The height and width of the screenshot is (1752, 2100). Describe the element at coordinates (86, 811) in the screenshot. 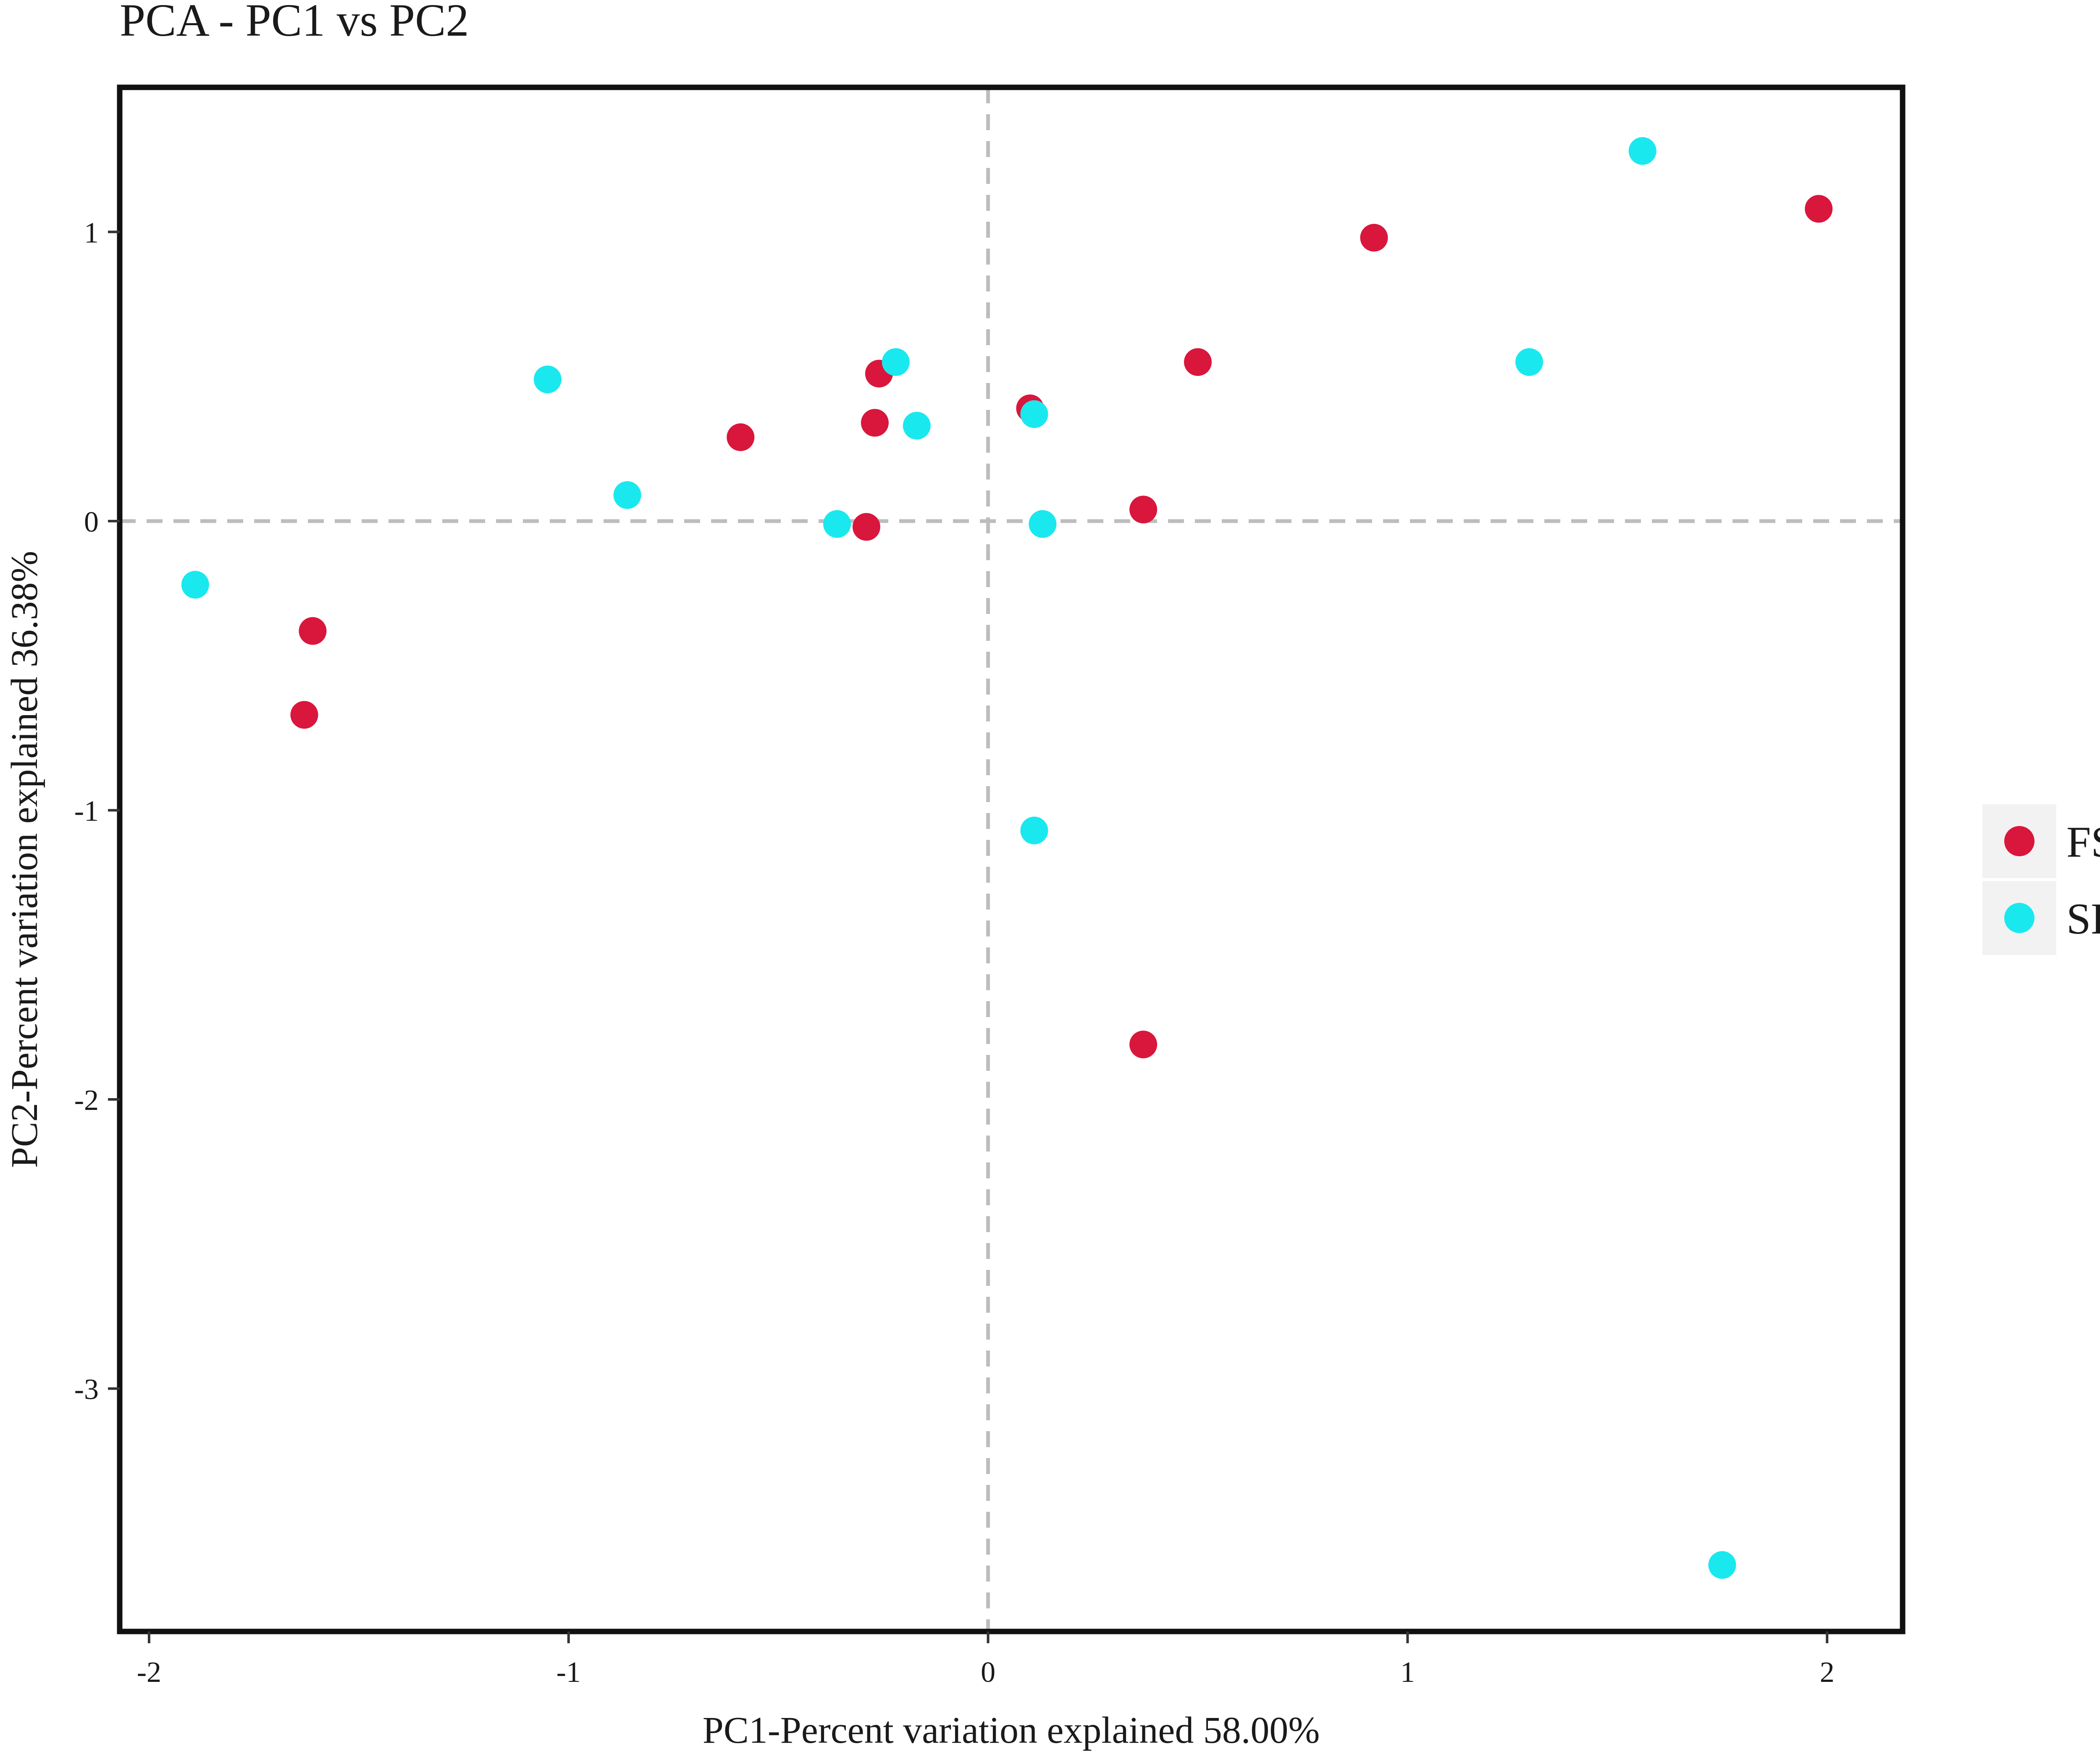

I see `y-tick-label: -1` at that location.